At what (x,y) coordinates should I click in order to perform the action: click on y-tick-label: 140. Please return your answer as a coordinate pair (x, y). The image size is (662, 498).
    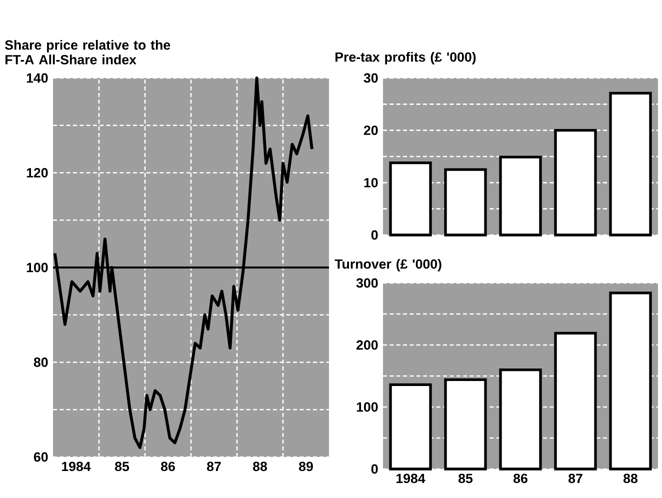
    Looking at the image, I should click on (37, 78).